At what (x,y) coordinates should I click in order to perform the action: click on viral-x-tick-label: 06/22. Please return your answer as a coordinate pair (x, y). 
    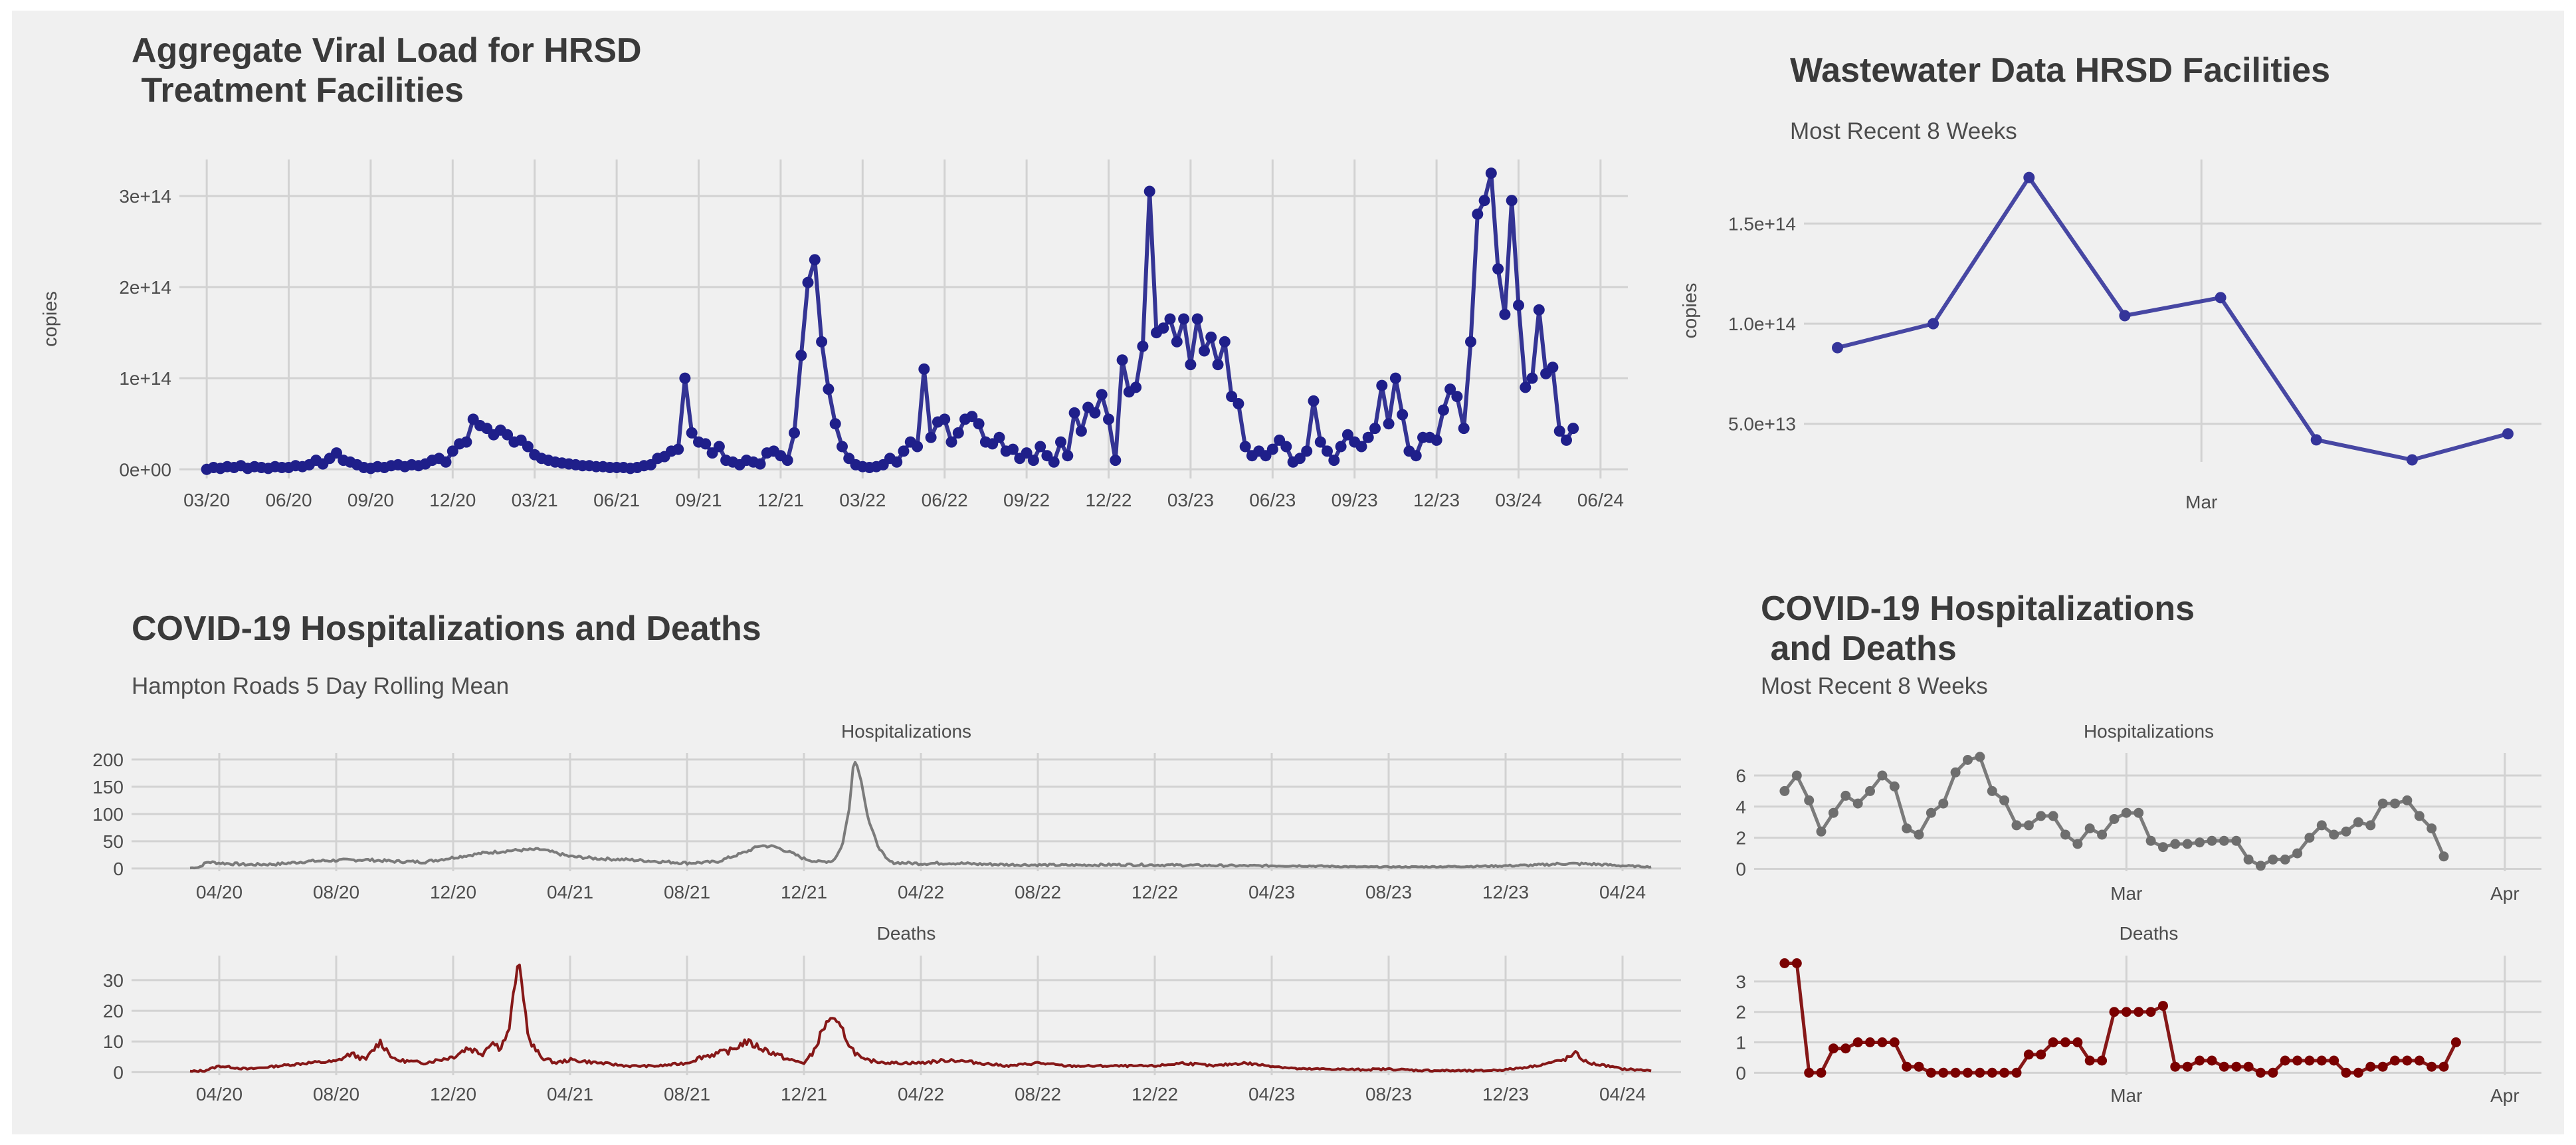
    Looking at the image, I should click on (945, 500).